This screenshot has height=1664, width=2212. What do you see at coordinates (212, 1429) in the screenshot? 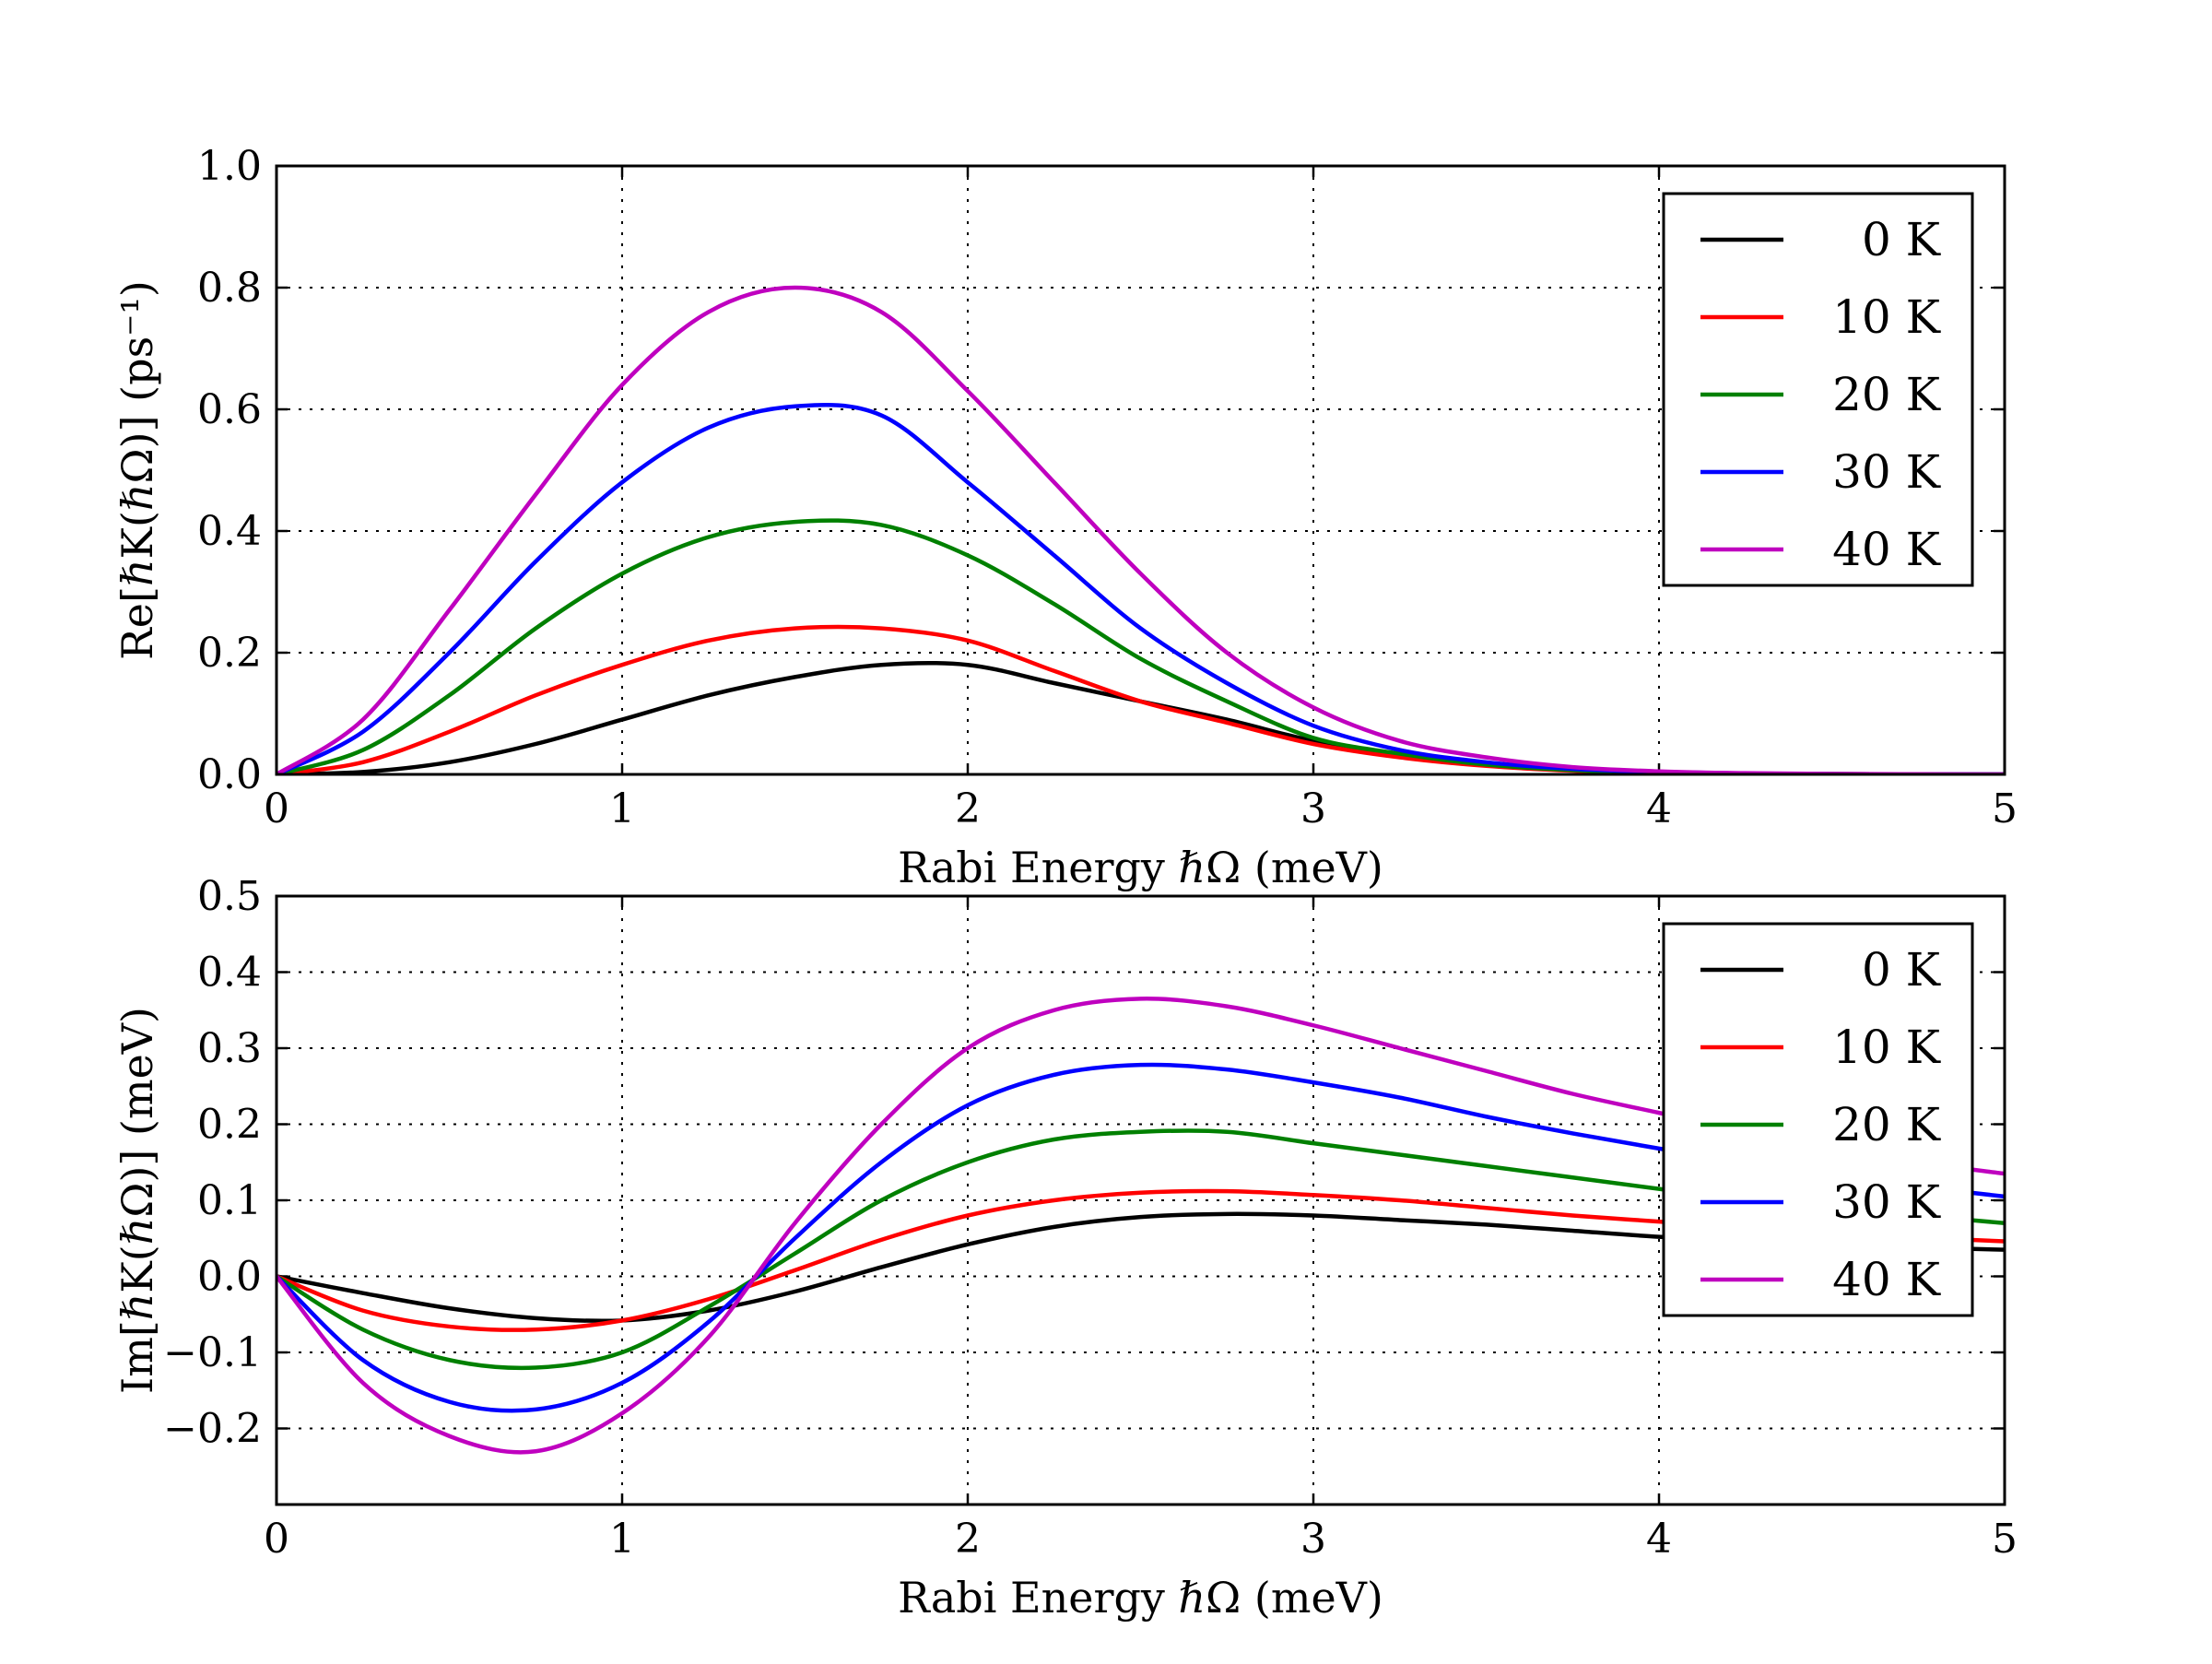
I see `y-tick-label: −0.2` at bounding box center [212, 1429].